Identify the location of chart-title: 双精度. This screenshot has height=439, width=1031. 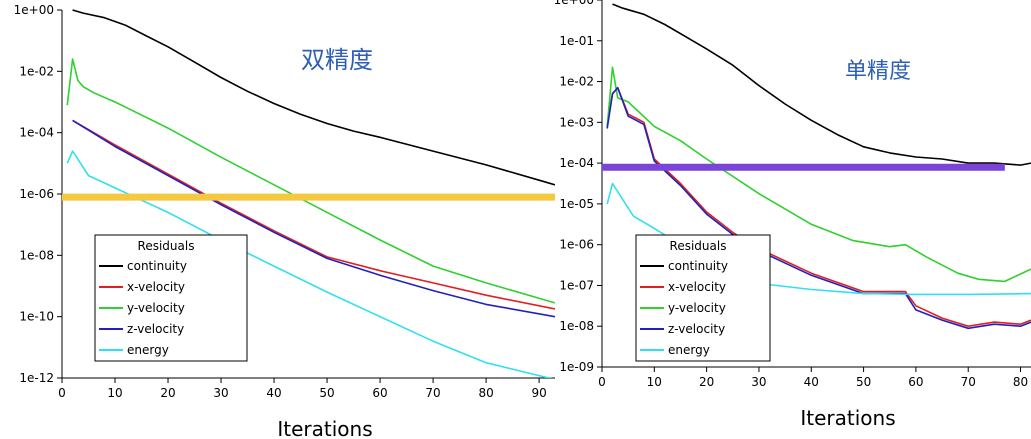
(337, 60).